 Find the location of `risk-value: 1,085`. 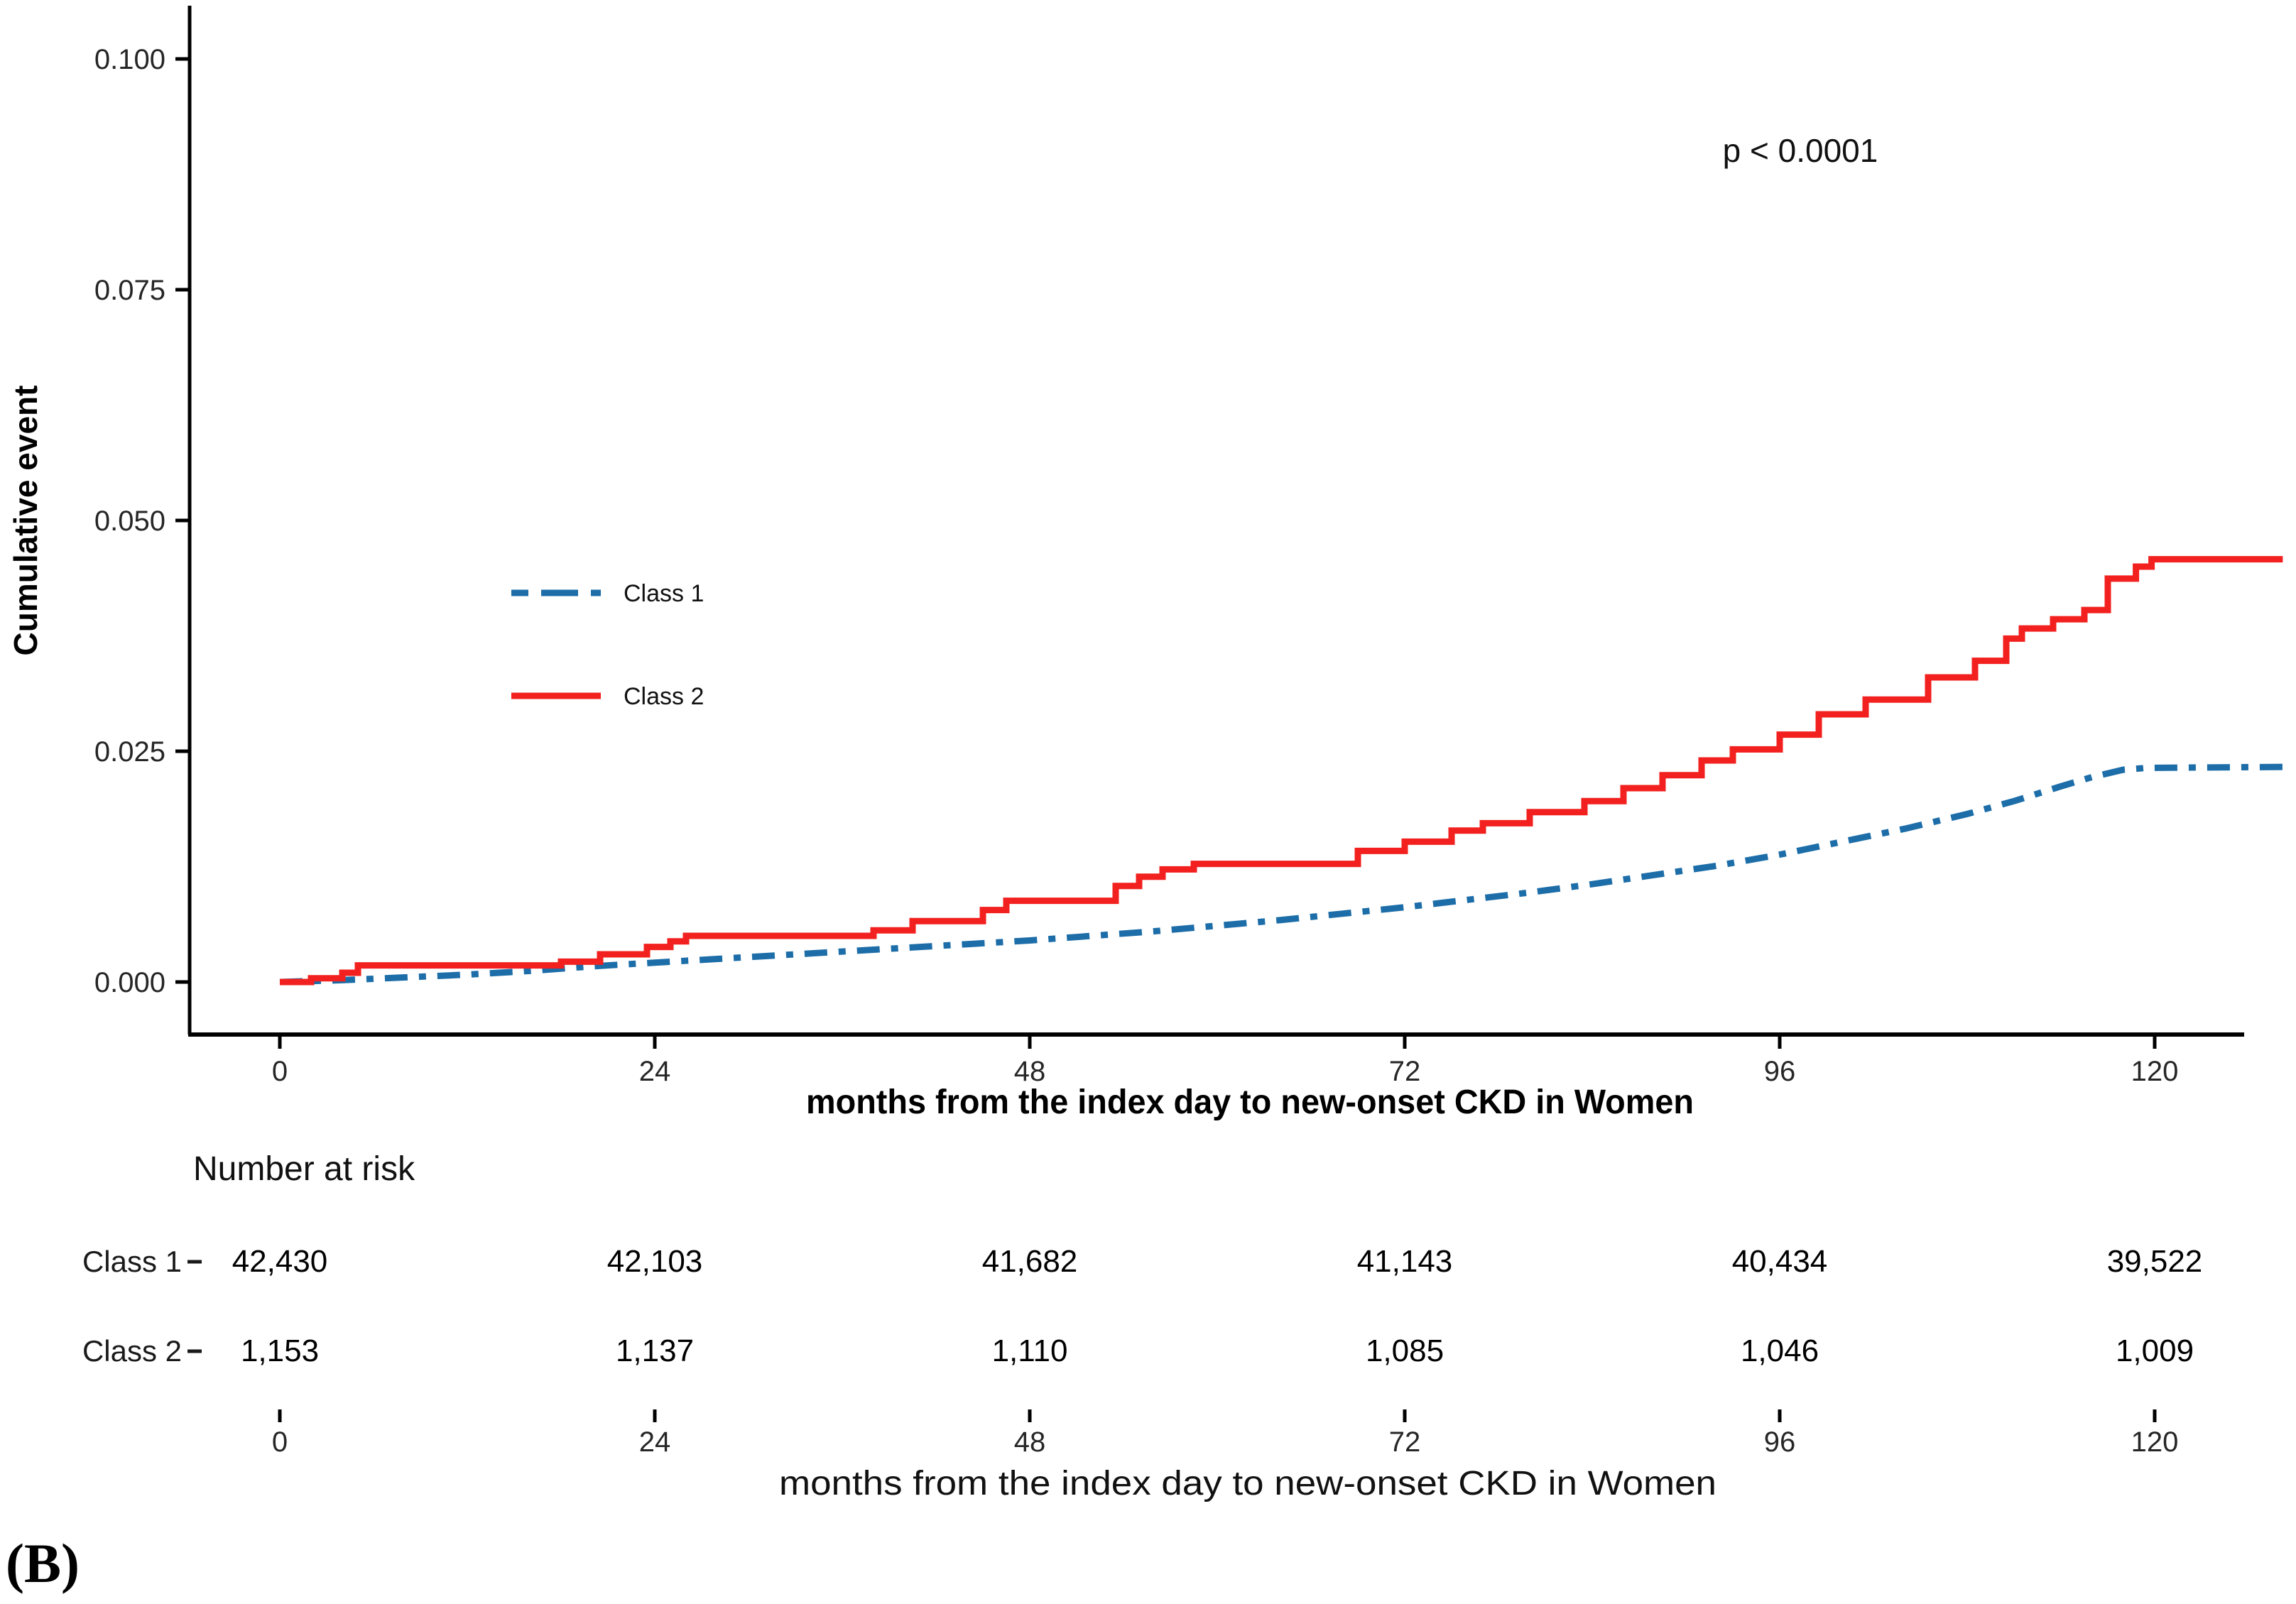

risk-value: 1,085 is located at coordinates (1405, 1350).